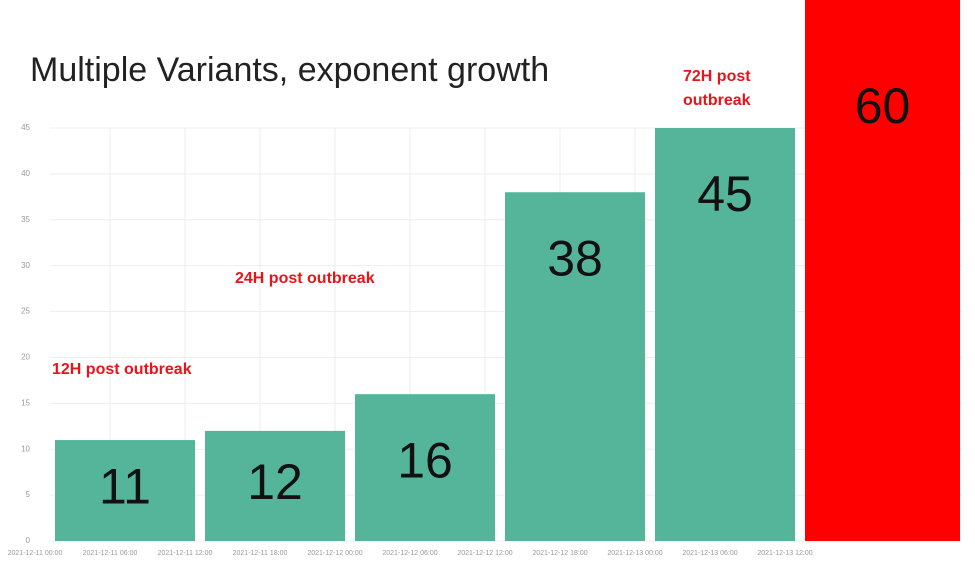 The height and width of the screenshot is (568, 975). Describe the element at coordinates (28, 494) in the screenshot. I see `y-tick-label: 5` at that location.